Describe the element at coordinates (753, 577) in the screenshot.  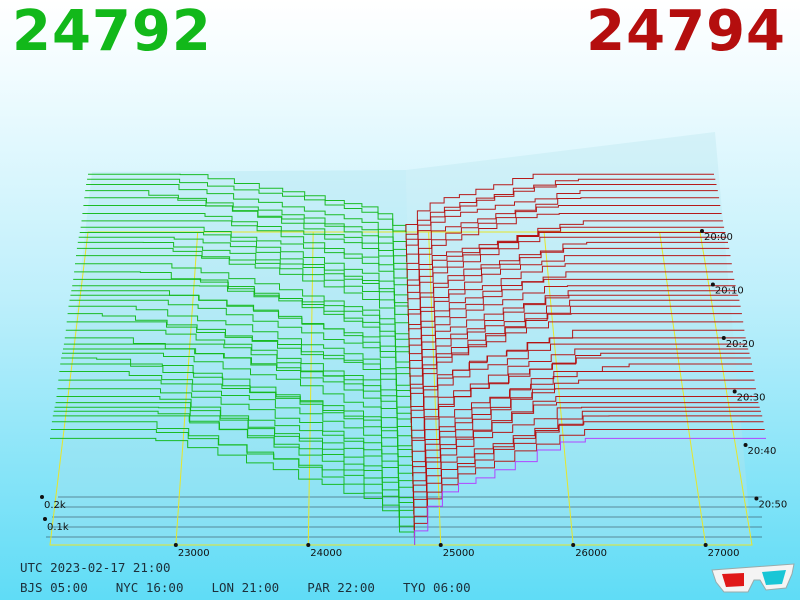
I see `3d-glasses-icon` at that location.